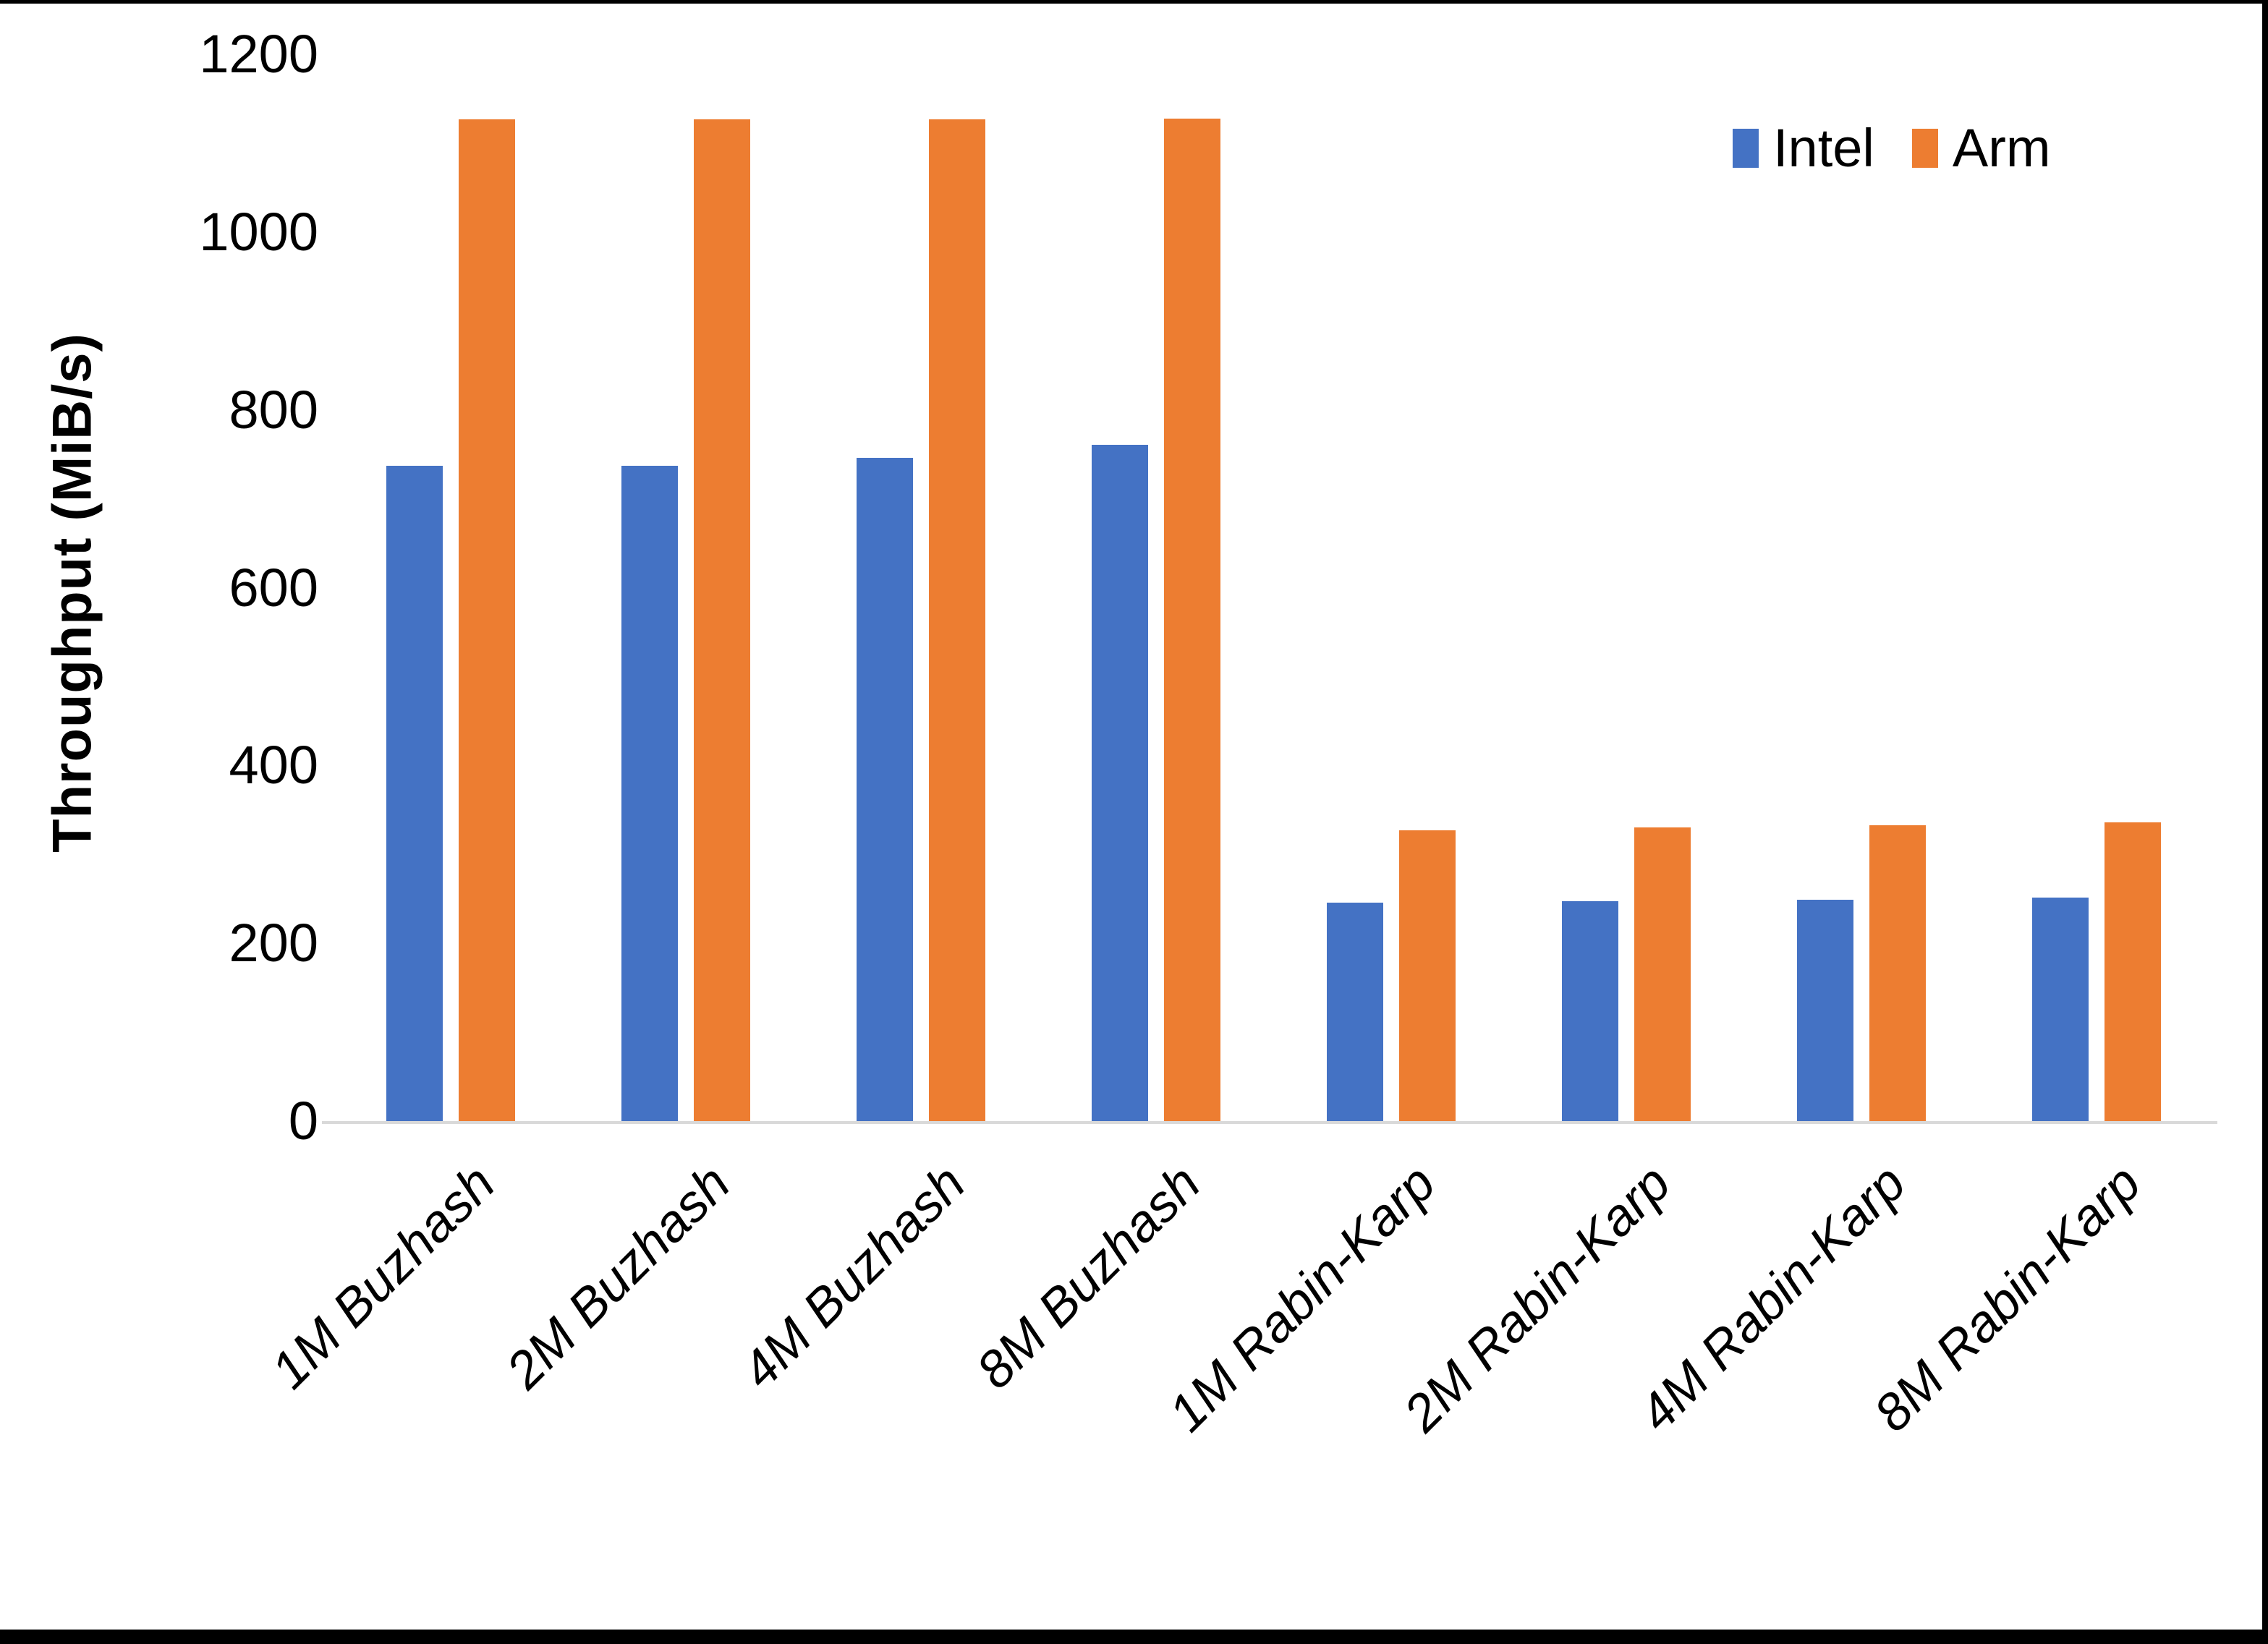  I want to click on x-category-label: 4M Buzhash, so click(854, 1277).